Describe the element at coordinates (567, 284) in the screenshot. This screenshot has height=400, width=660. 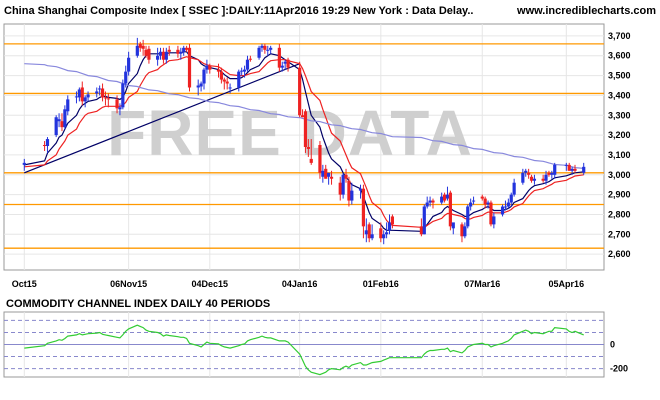
I see `x-tick-label: 05Apr16` at that location.